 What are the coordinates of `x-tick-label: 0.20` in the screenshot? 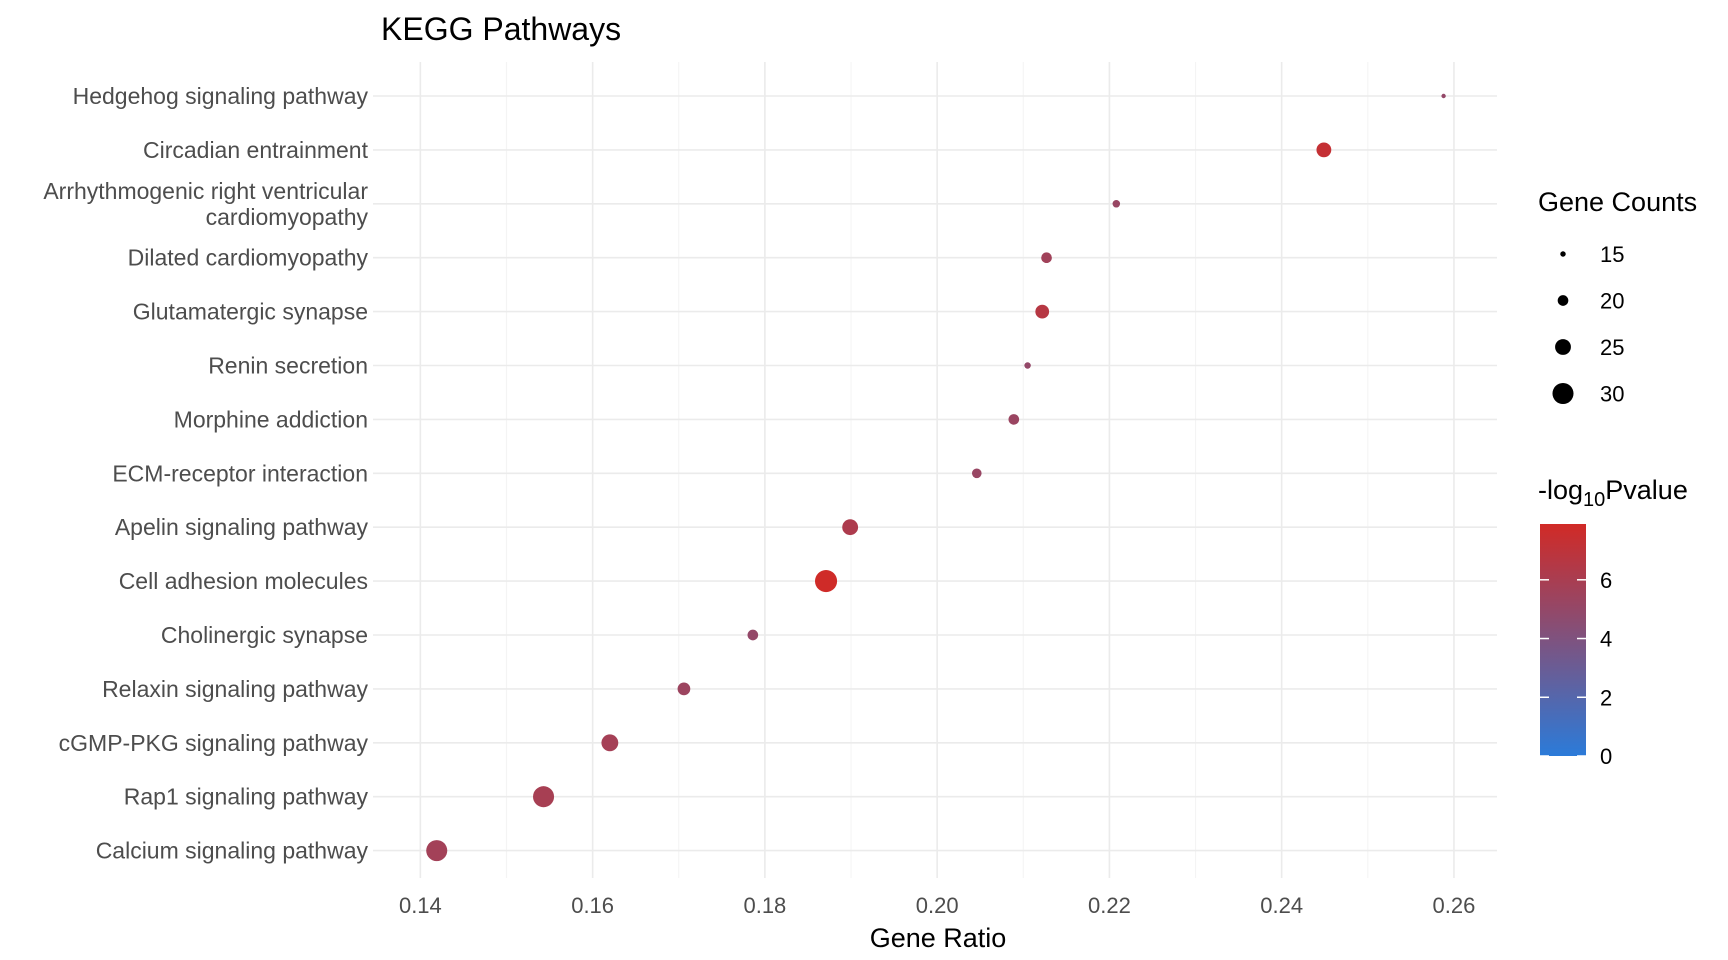 It's located at (937, 905).